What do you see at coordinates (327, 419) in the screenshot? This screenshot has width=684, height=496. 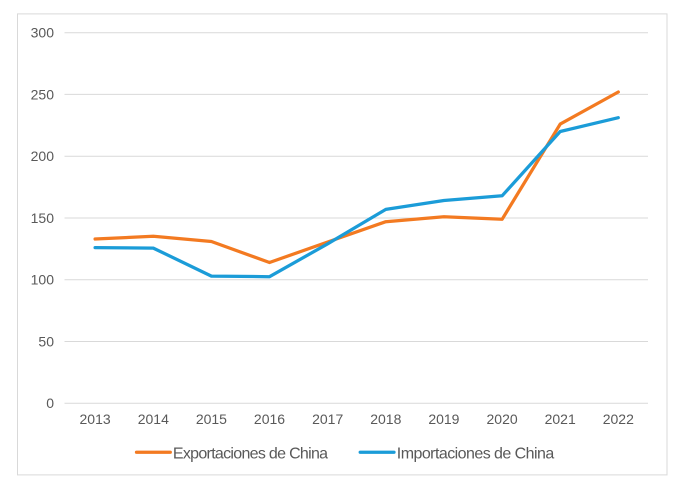 I see `svg-text: 2017` at bounding box center [327, 419].